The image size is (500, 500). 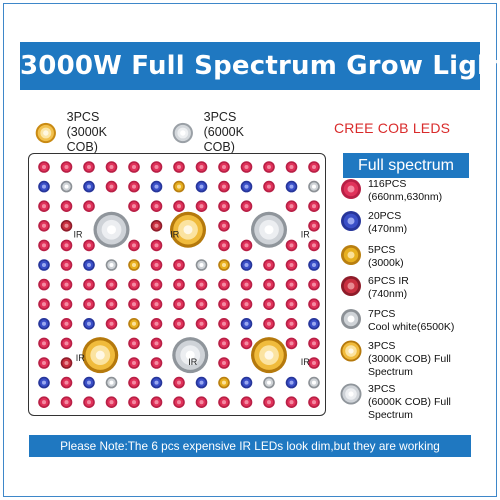 I want to click on cob-legend-warm: 3PCS (3000K COB), so click(x=76, y=132).